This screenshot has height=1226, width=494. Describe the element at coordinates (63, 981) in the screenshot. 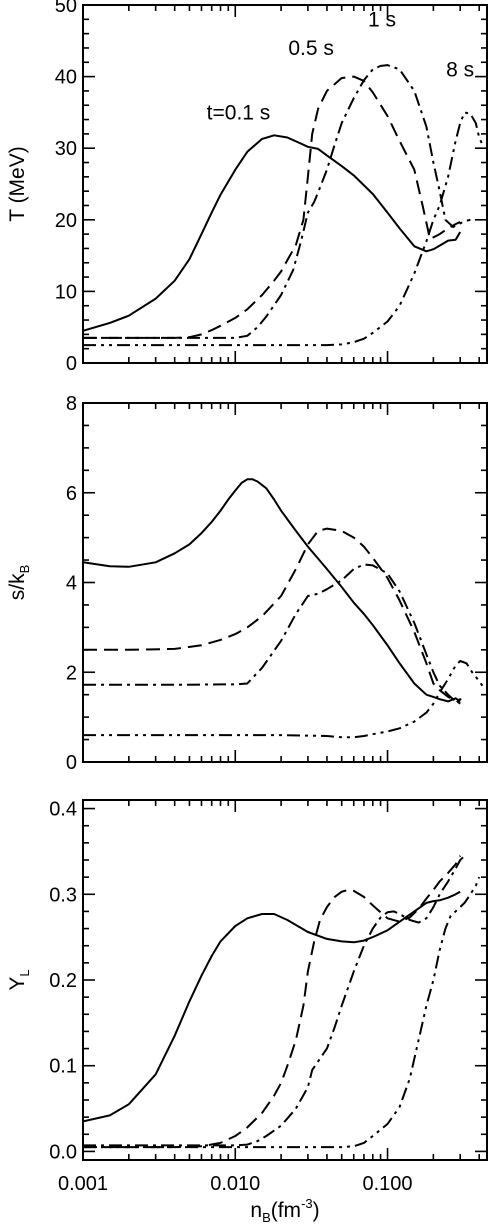

I see `y-tick-label: 0.2` at that location.